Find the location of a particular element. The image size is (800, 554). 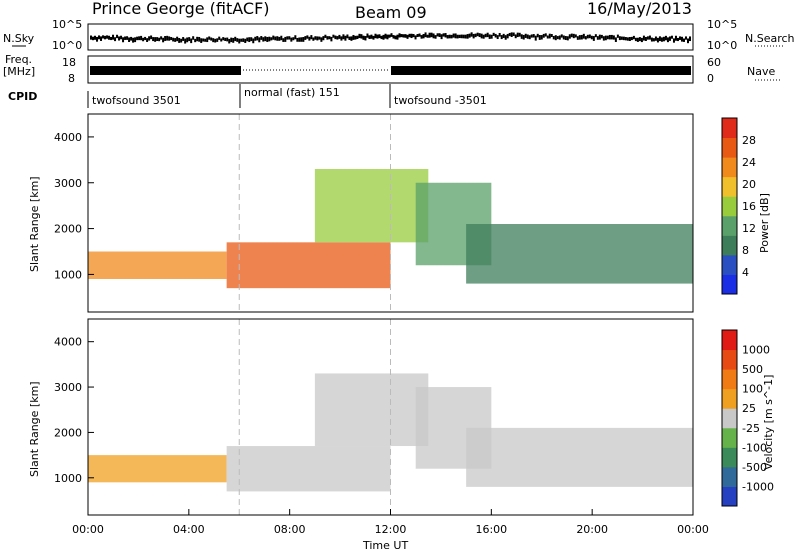

nsky-trace is located at coordinates (390, 38).